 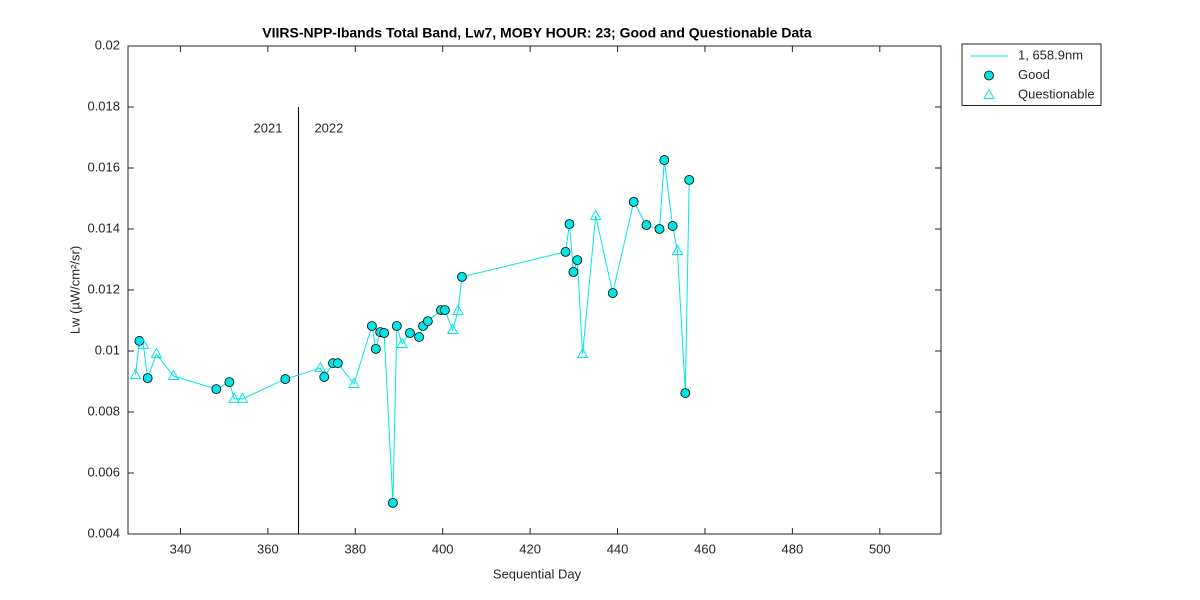 I want to click on x-tick-label: 360, so click(x=268, y=548).